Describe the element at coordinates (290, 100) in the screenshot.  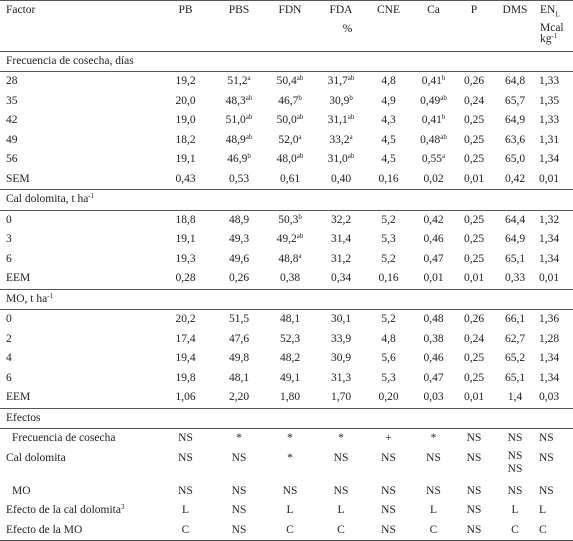
I see `value-cell-fdn: 46,7b` at that location.